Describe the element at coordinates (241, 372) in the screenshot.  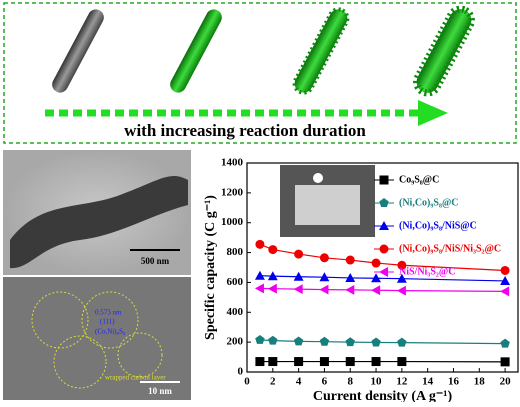
I see `y-tick-label: 0` at that location.